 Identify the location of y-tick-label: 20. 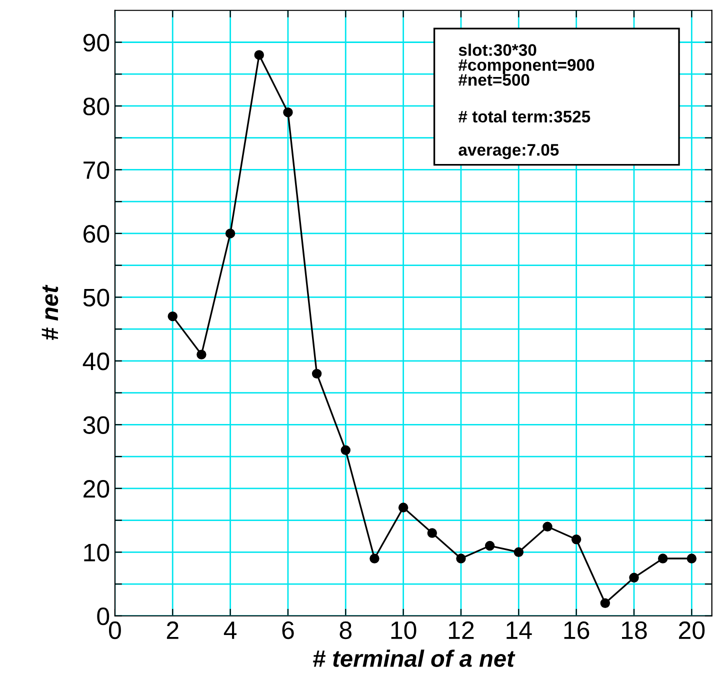
(97, 489).